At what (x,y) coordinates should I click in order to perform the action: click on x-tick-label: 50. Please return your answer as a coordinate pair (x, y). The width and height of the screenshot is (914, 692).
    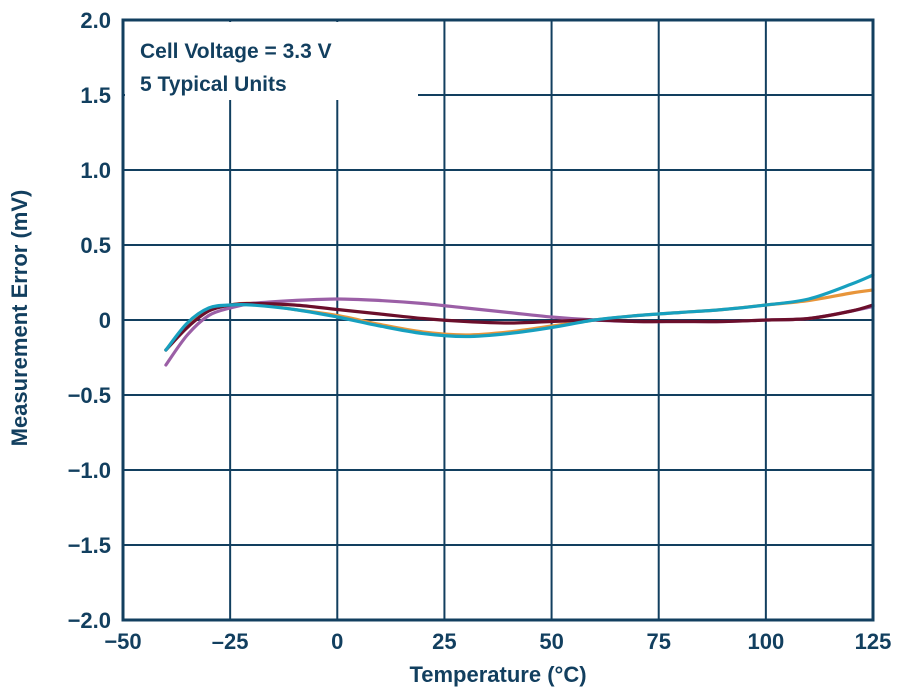
    Looking at the image, I should click on (551, 641).